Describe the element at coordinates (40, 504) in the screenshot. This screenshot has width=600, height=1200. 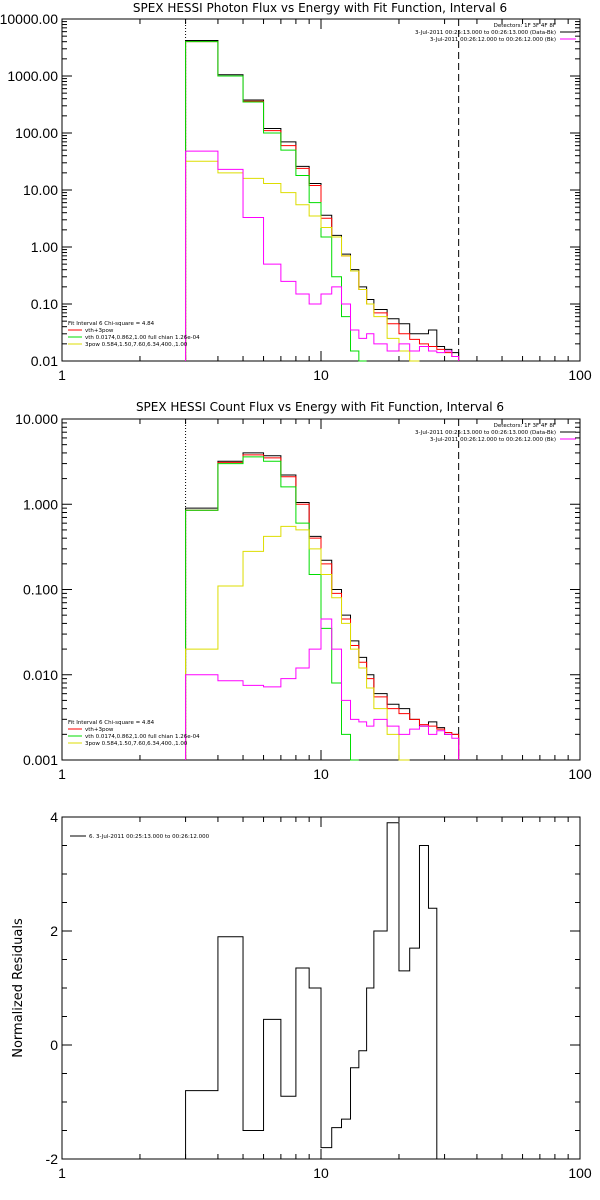
I see `count-flux-y-tick-label: 1.000` at that location.